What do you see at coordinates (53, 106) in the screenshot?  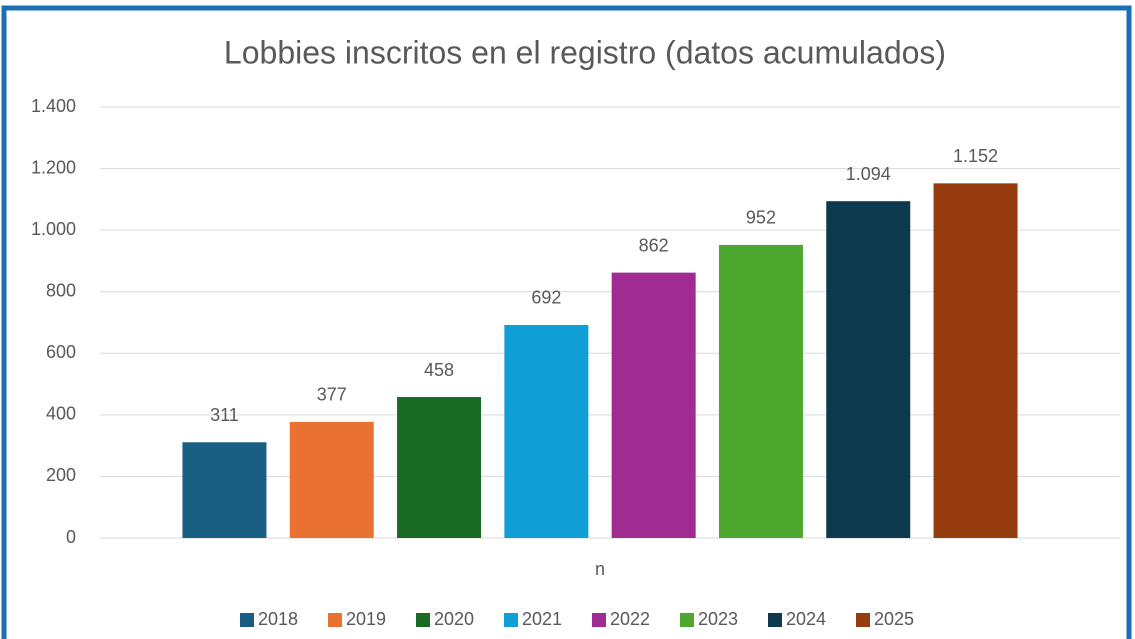 I see `y-tick-label: 1.400` at bounding box center [53, 106].